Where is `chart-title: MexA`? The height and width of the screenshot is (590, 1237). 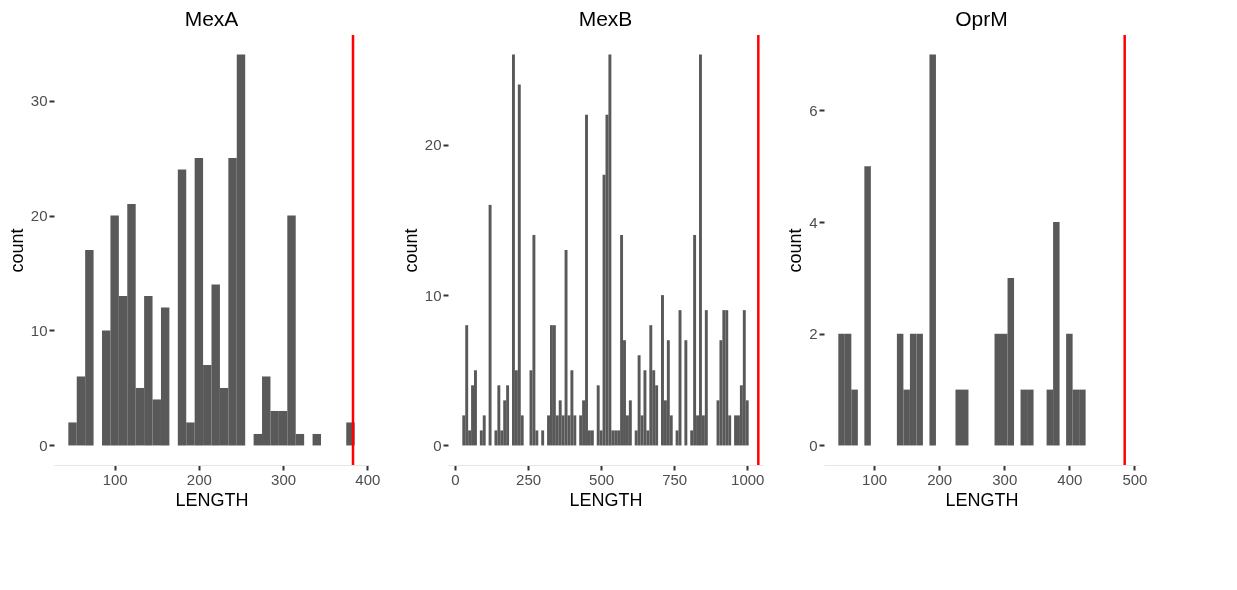
chart-title: MexA is located at coordinates (211, 18).